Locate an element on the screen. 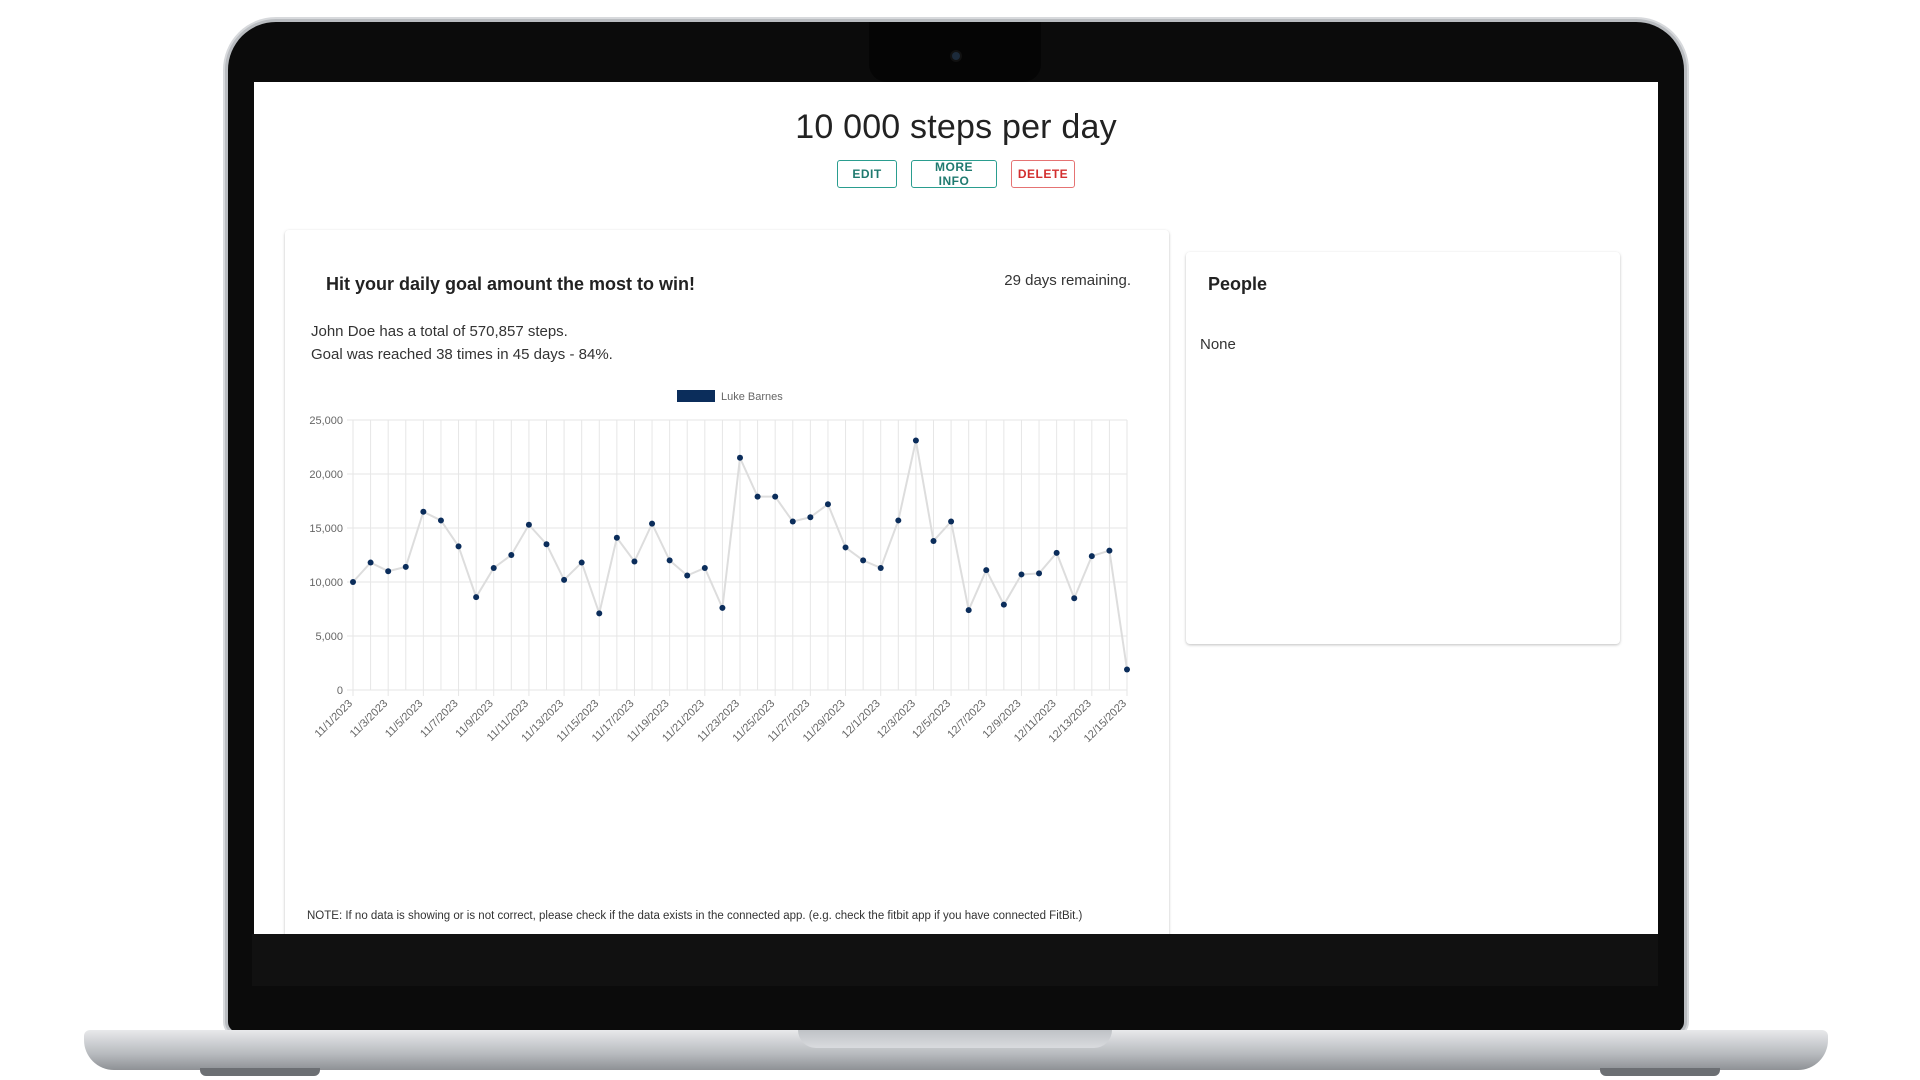 The image size is (1920, 1080). legend-swatch is located at coordinates (696, 396).